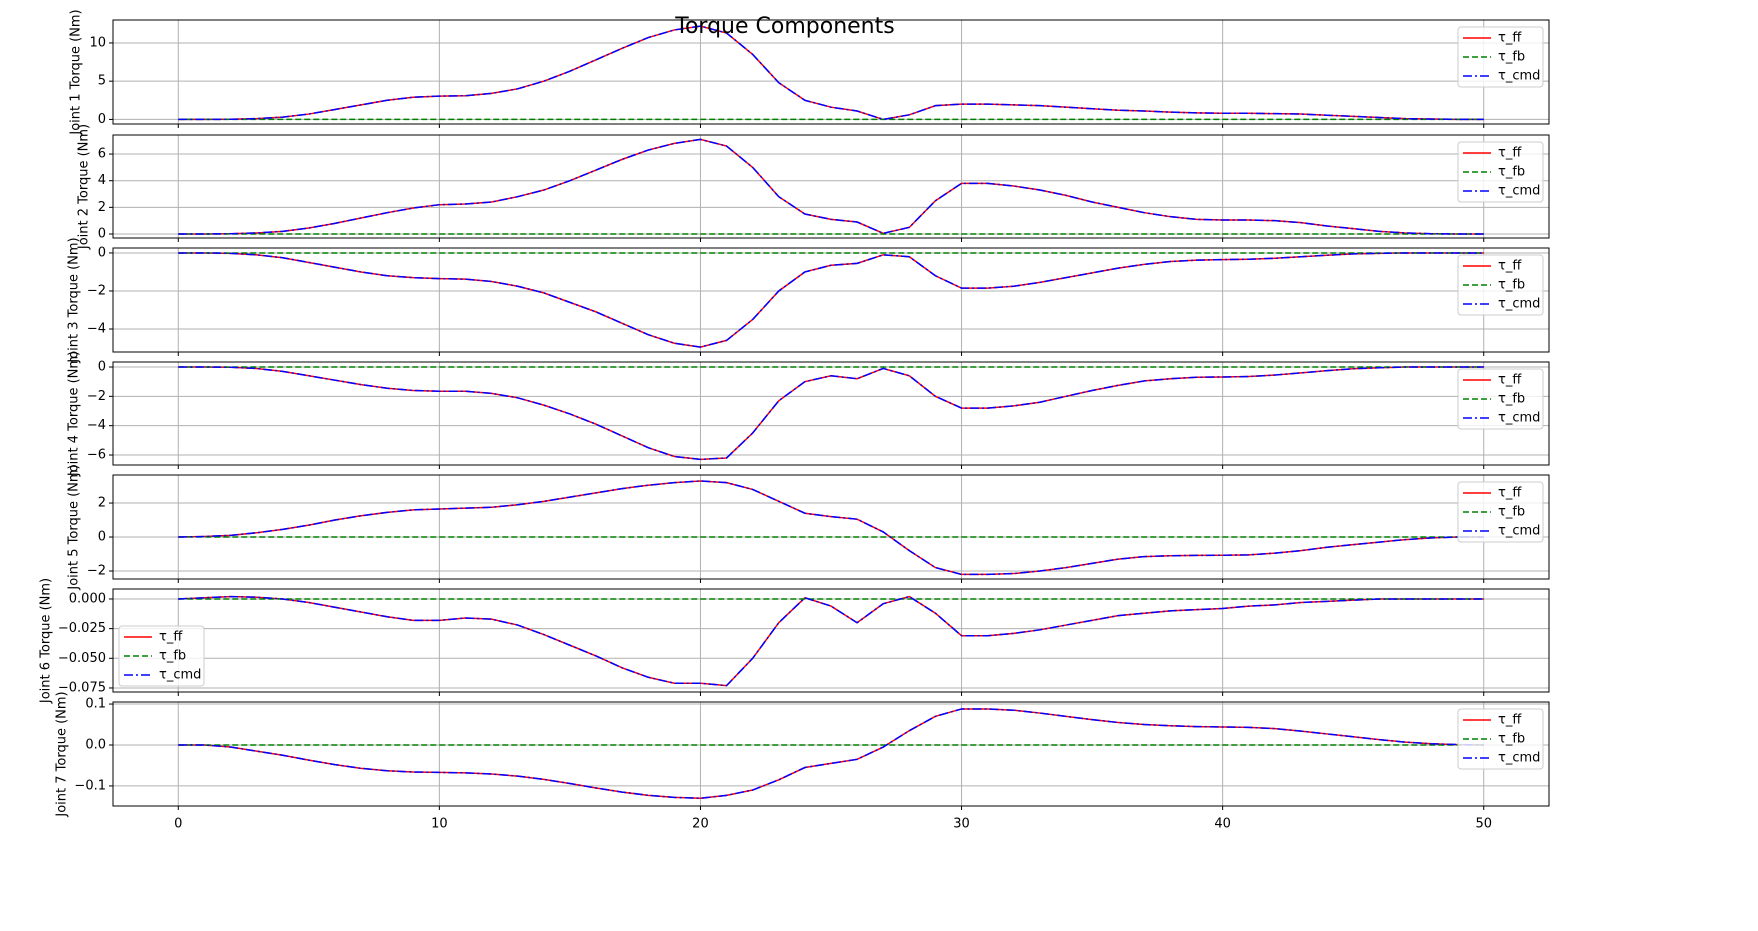 Image resolution: width=1758 pixels, height=931 pixels. I want to click on y-tick-label: −0.025, so click(82, 628).